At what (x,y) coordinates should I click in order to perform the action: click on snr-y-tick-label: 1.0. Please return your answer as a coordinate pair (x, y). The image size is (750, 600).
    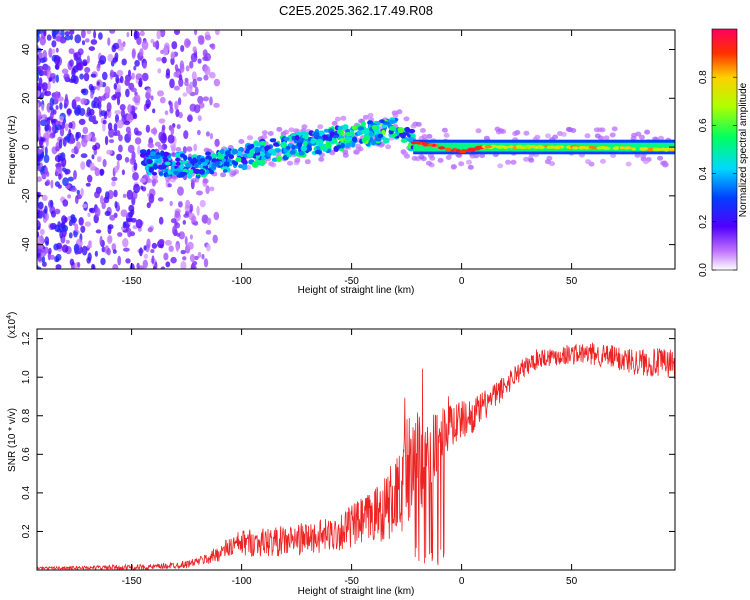
    Looking at the image, I should click on (26, 377).